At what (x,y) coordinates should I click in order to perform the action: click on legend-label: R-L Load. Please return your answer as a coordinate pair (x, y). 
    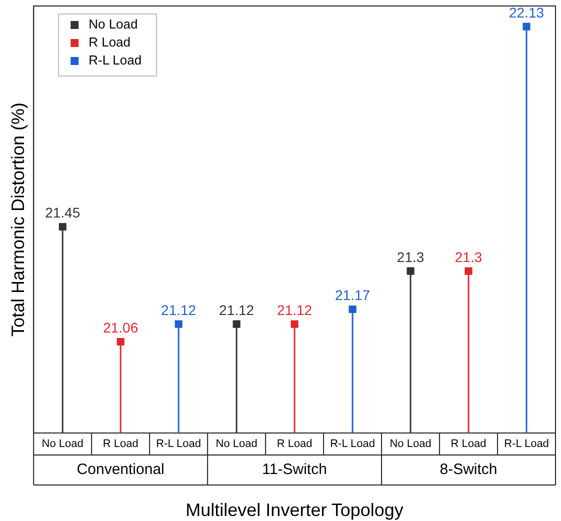
    Looking at the image, I should click on (115, 60).